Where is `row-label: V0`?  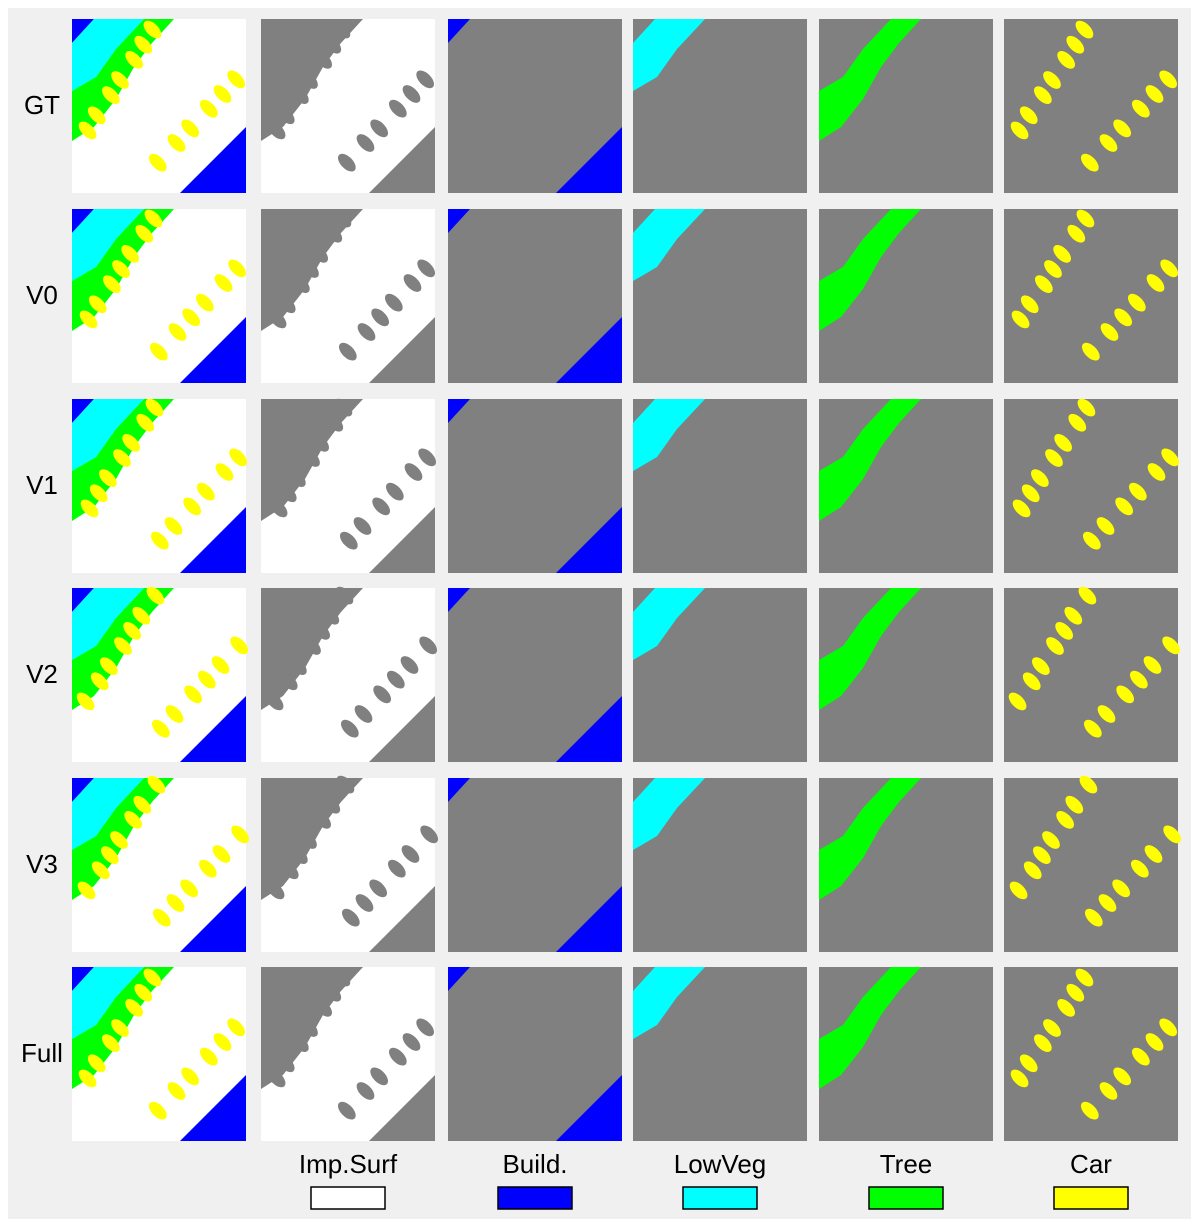 row-label: V0 is located at coordinates (42, 295).